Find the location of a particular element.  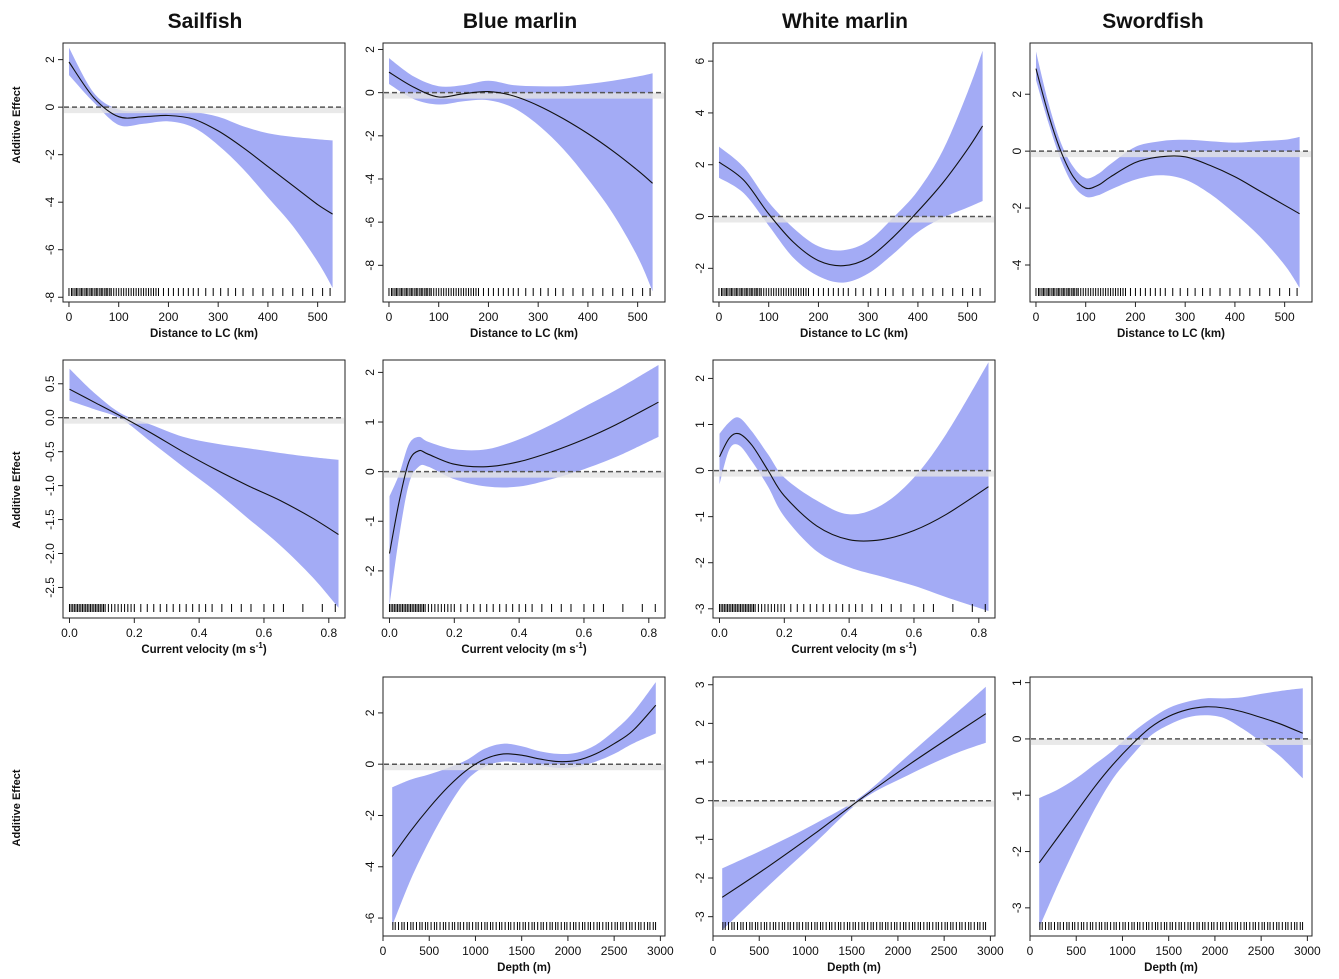

x-tick-label: 3000 is located at coordinates (1307, 951).